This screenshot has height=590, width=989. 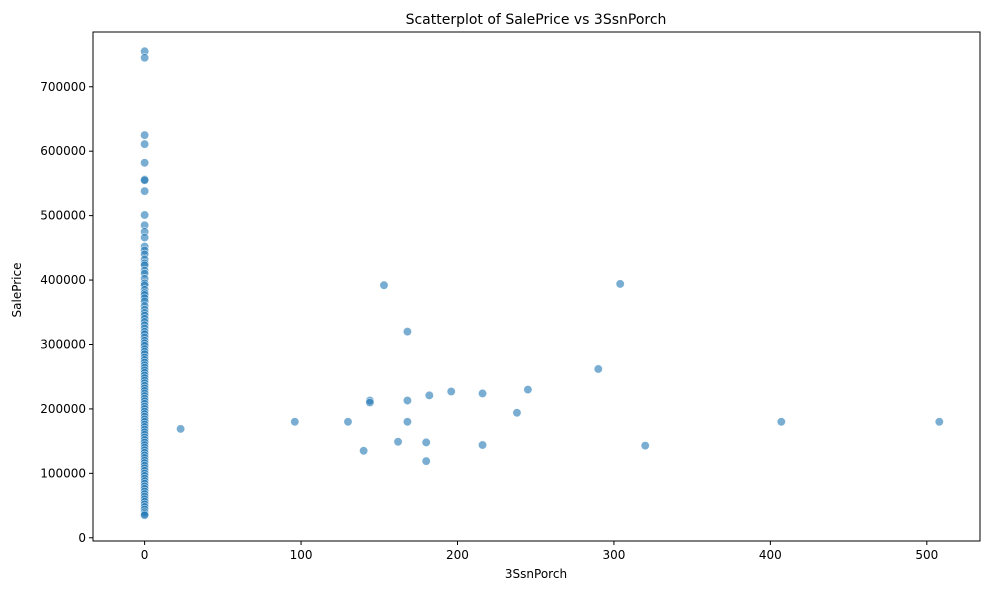 What do you see at coordinates (536, 20) in the screenshot?
I see `chart-title: Scatterplot of SalePrice vs 3SsnPorch` at bounding box center [536, 20].